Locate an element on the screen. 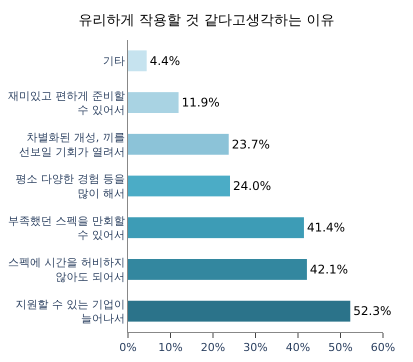 This screenshot has height=362, width=413. y-tick-label: 지원할 수 있는 기업이 늘어나서 is located at coordinates (70, 312).